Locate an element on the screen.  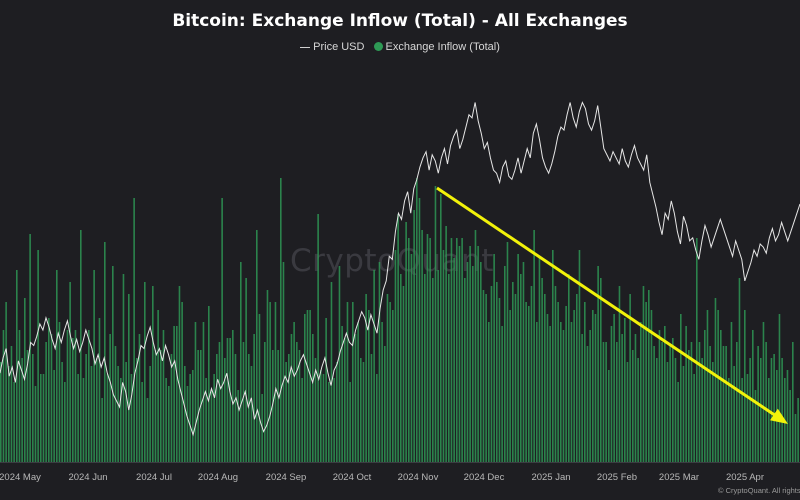
x-tick-label: 2024 Jun is located at coordinates (87, 477).